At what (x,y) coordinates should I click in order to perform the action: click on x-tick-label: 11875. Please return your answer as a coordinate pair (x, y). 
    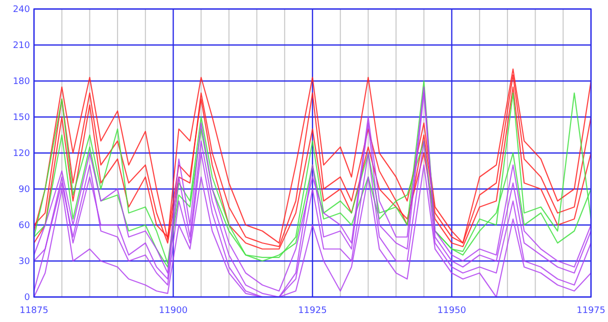
    Looking at the image, I should click on (34, 311).